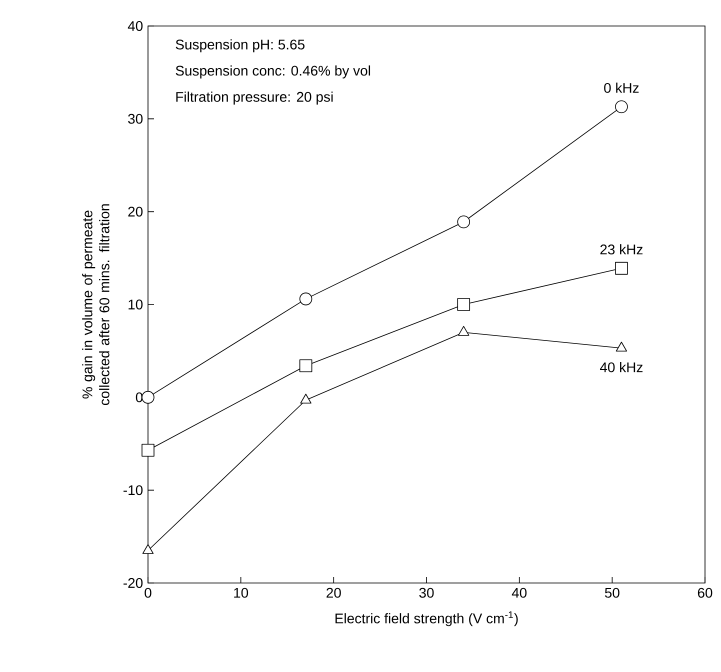 The width and height of the screenshot is (721, 672). What do you see at coordinates (333, 593) in the screenshot?
I see `x-tick-label: 20` at bounding box center [333, 593].